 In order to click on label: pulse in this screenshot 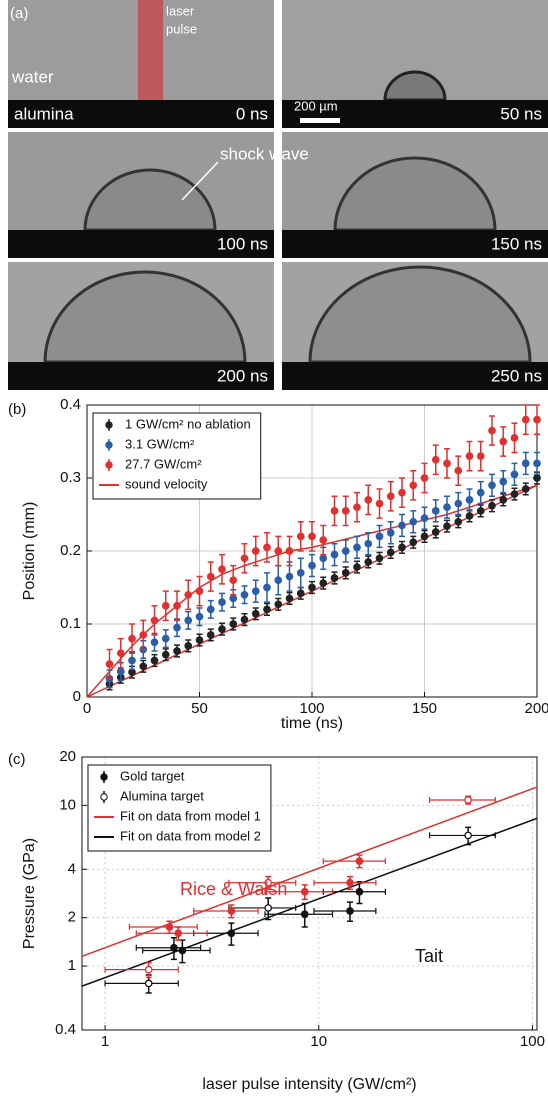, I will do `click(181, 28)`.